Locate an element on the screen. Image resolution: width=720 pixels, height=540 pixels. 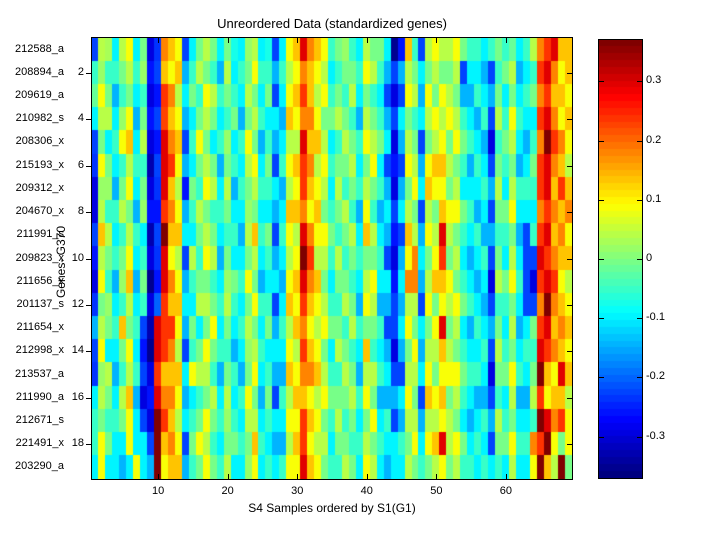
gene-label: 211990_a is located at coordinates (39, 396).